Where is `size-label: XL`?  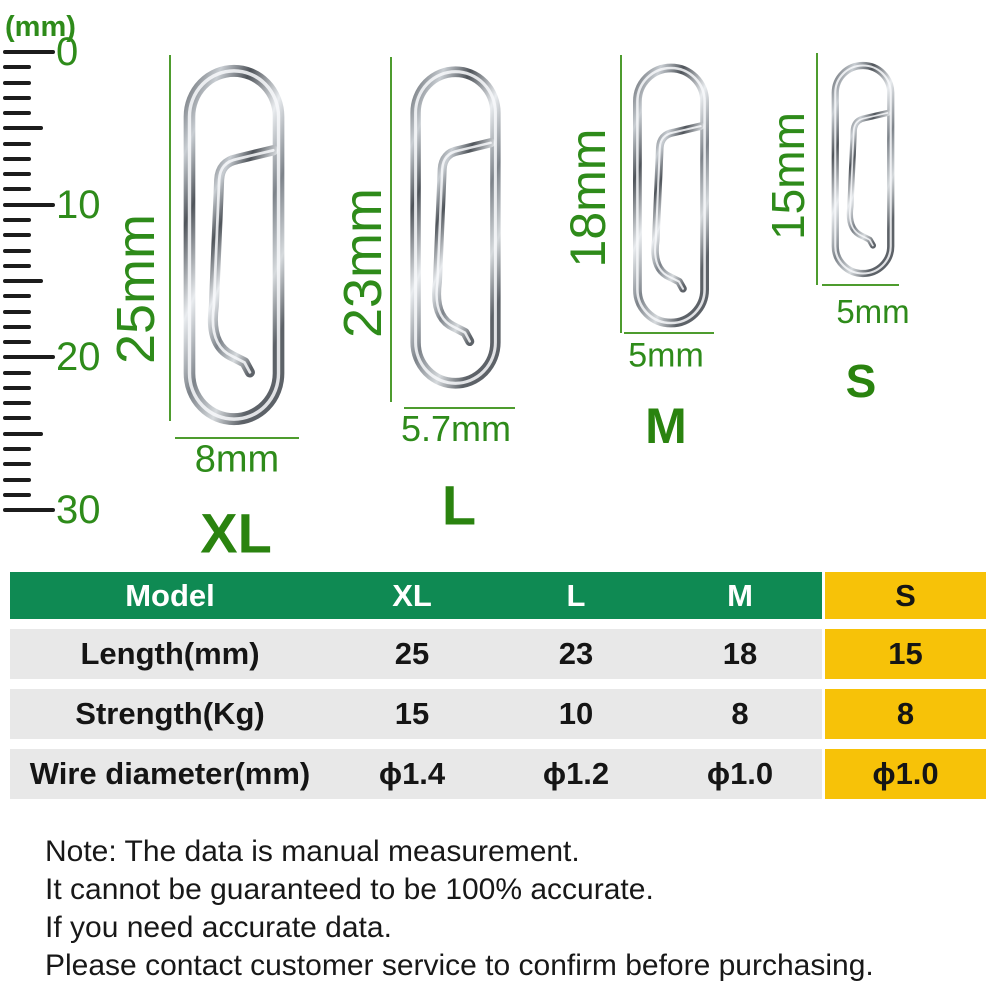
size-label: XL is located at coordinates (236, 533).